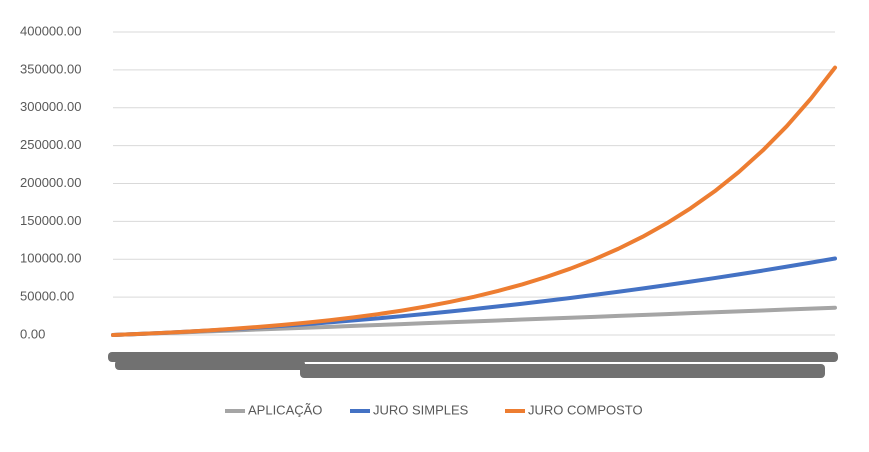 This screenshot has width=869, height=452. Describe the element at coordinates (585, 409) in the screenshot. I see `legend-label: JURO COMPOSTO` at that location.